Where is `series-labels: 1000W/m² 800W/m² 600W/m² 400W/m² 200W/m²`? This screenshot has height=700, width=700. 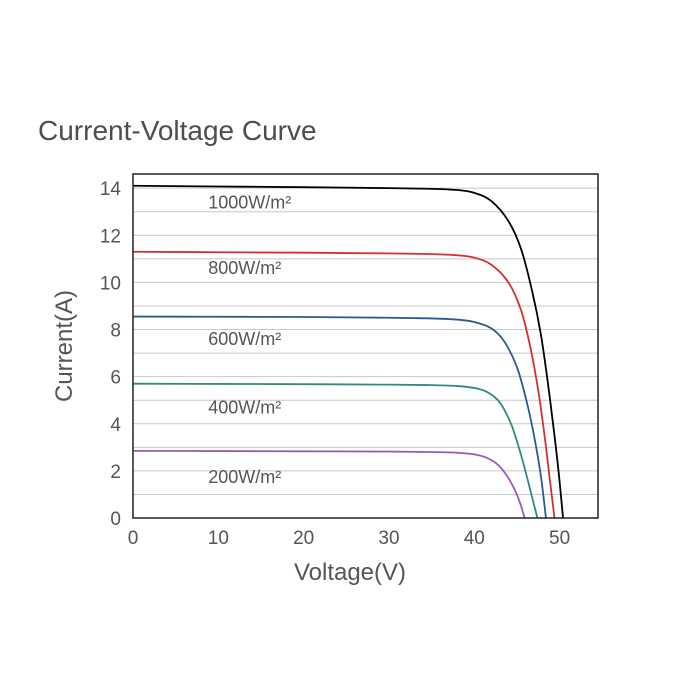
series-labels: 1000W/m² 800W/m² 600W/m² 400W/m² 200W/m² is located at coordinates (249, 339).